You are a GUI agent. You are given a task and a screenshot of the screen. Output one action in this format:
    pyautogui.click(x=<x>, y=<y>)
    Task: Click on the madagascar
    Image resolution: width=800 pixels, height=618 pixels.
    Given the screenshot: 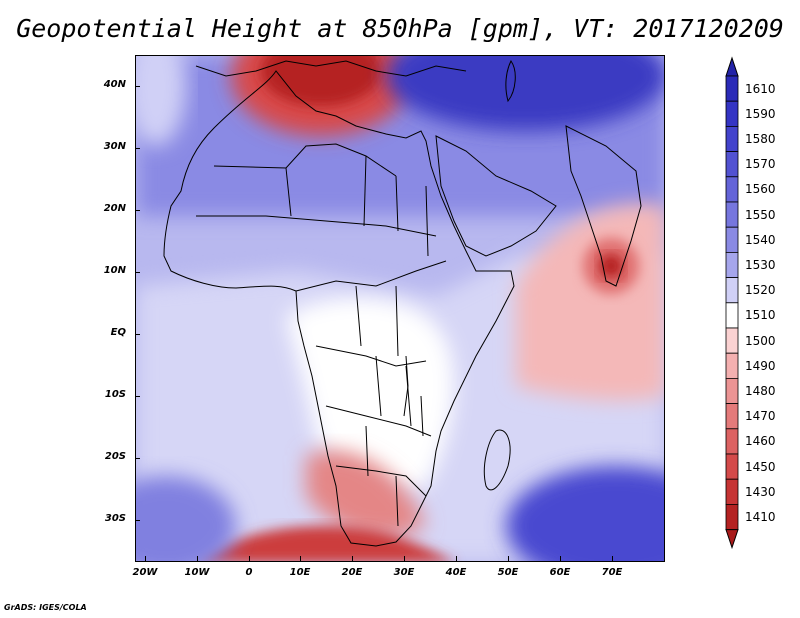 What is the action you would take?
    pyautogui.click(x=497, y=460)
    